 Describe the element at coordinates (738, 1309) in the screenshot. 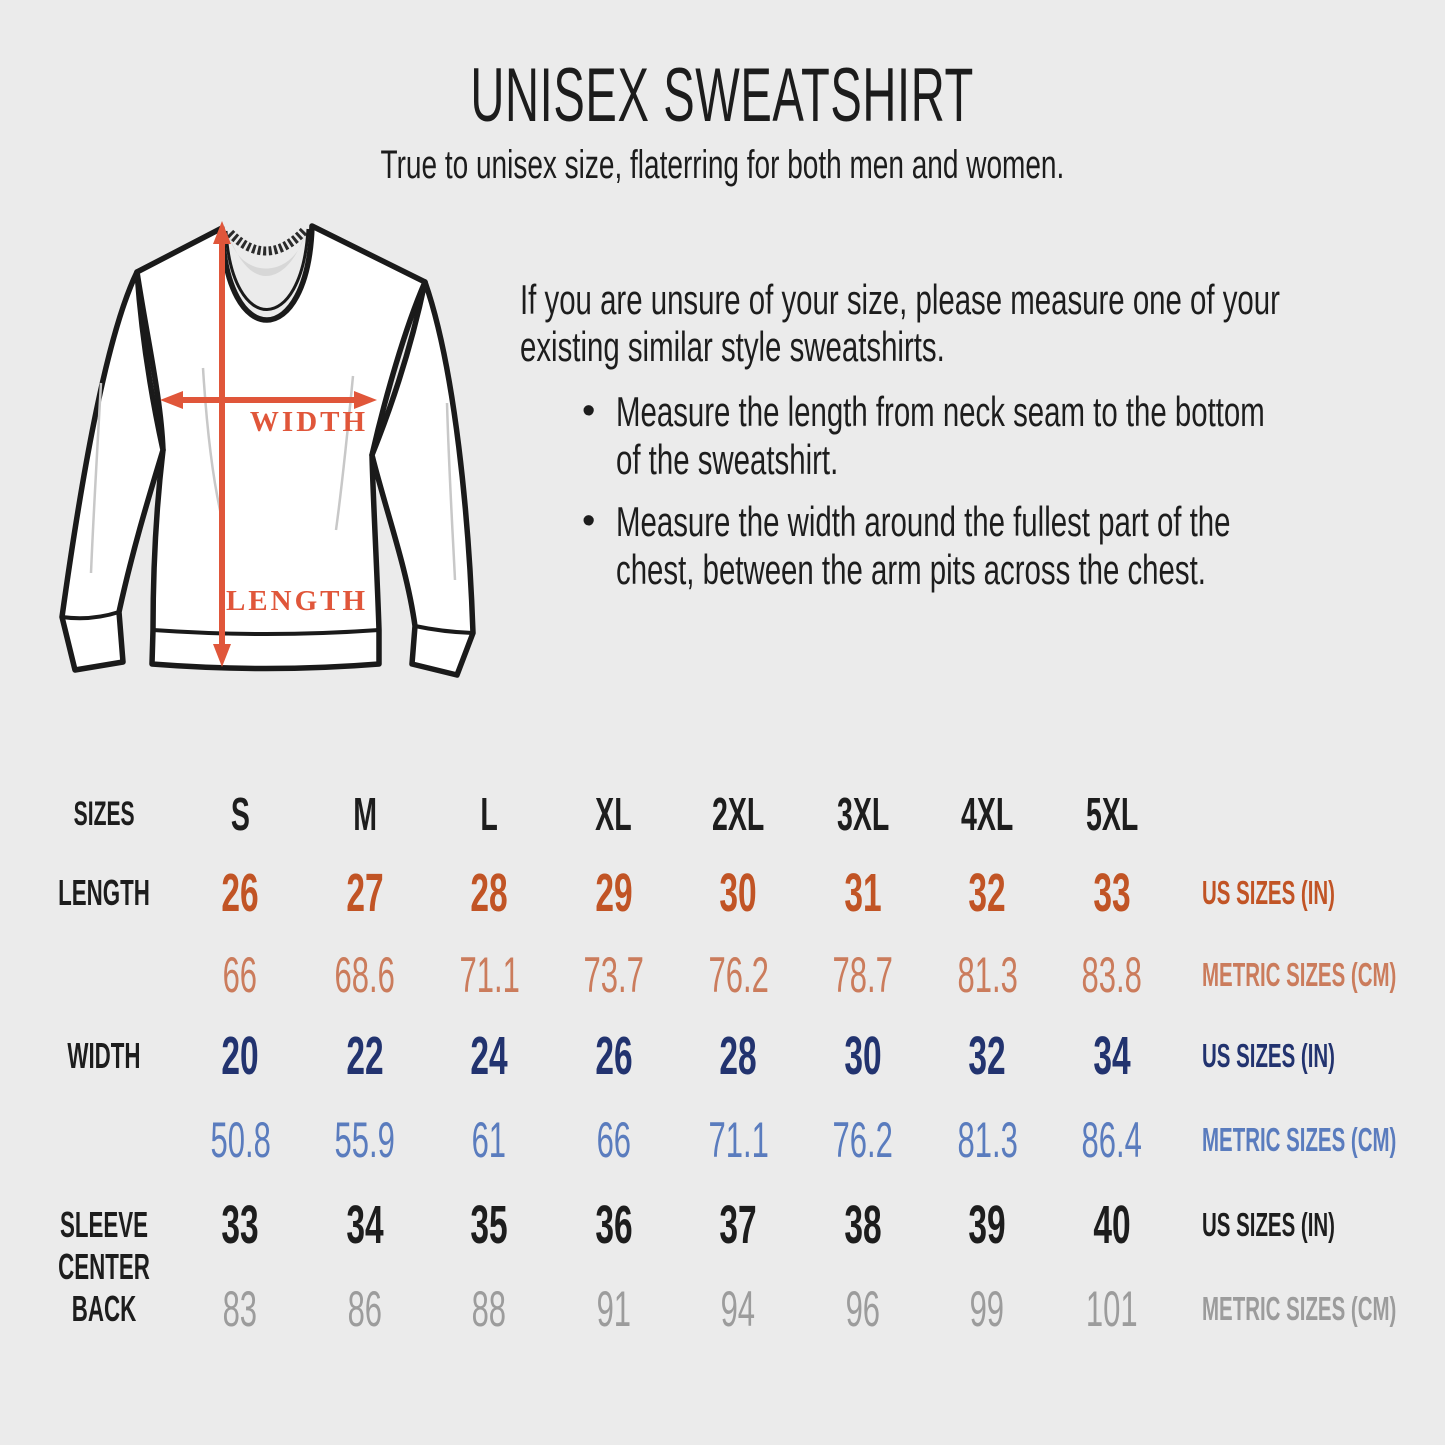

I see `table-cell: 94` at that location.